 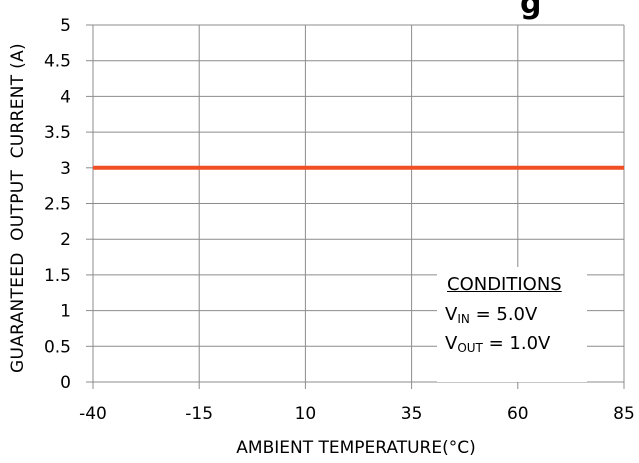 What do you see at coordinates (463, 319) in the screenshot?
I see `vin-subscript: IN` at bounding box center [463, 319].